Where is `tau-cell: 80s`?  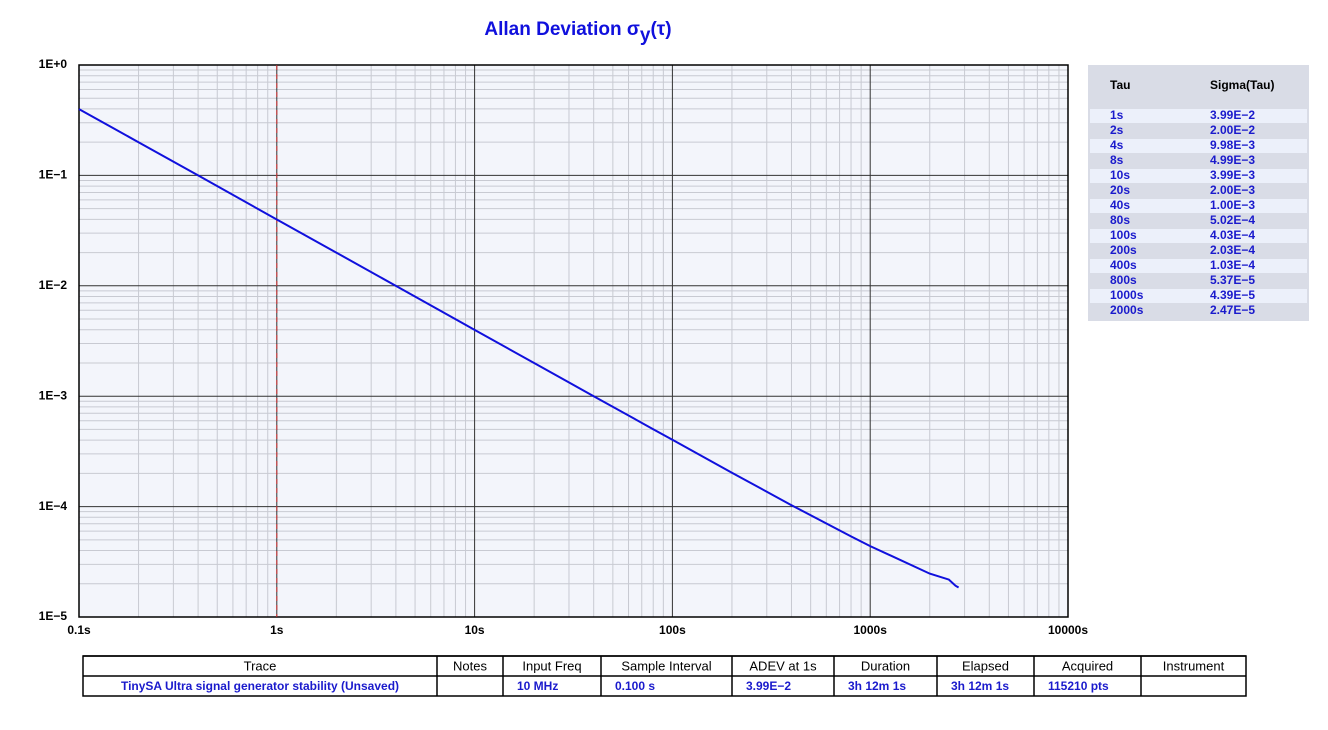
tau-cell: 80s is located at coordinates (1120, 220).